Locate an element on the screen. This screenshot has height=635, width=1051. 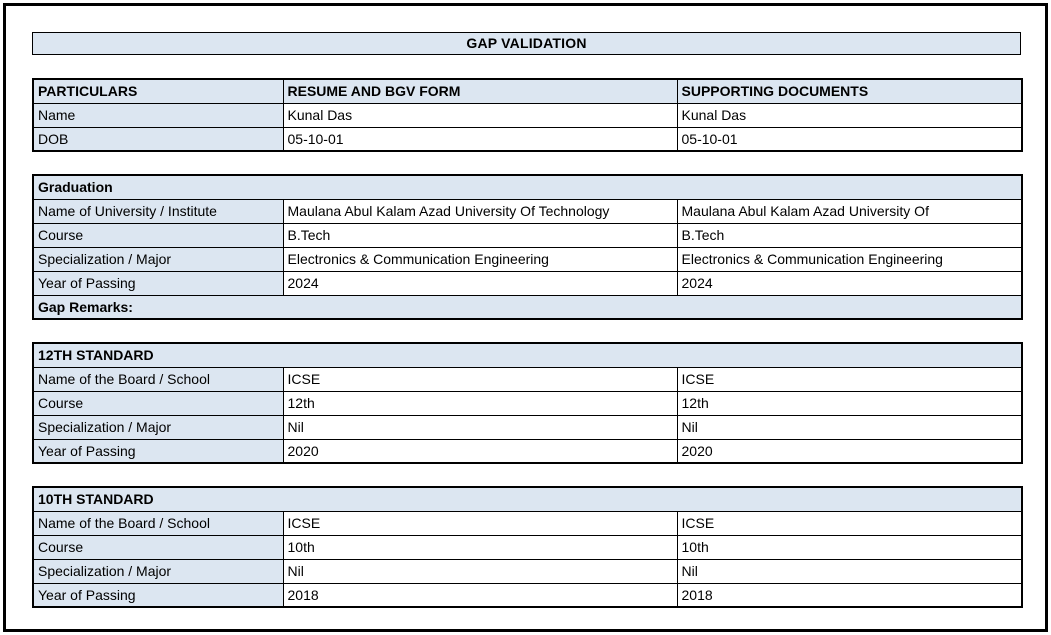
table-row: Course 12th 12th is located at coordinates (527, 403).